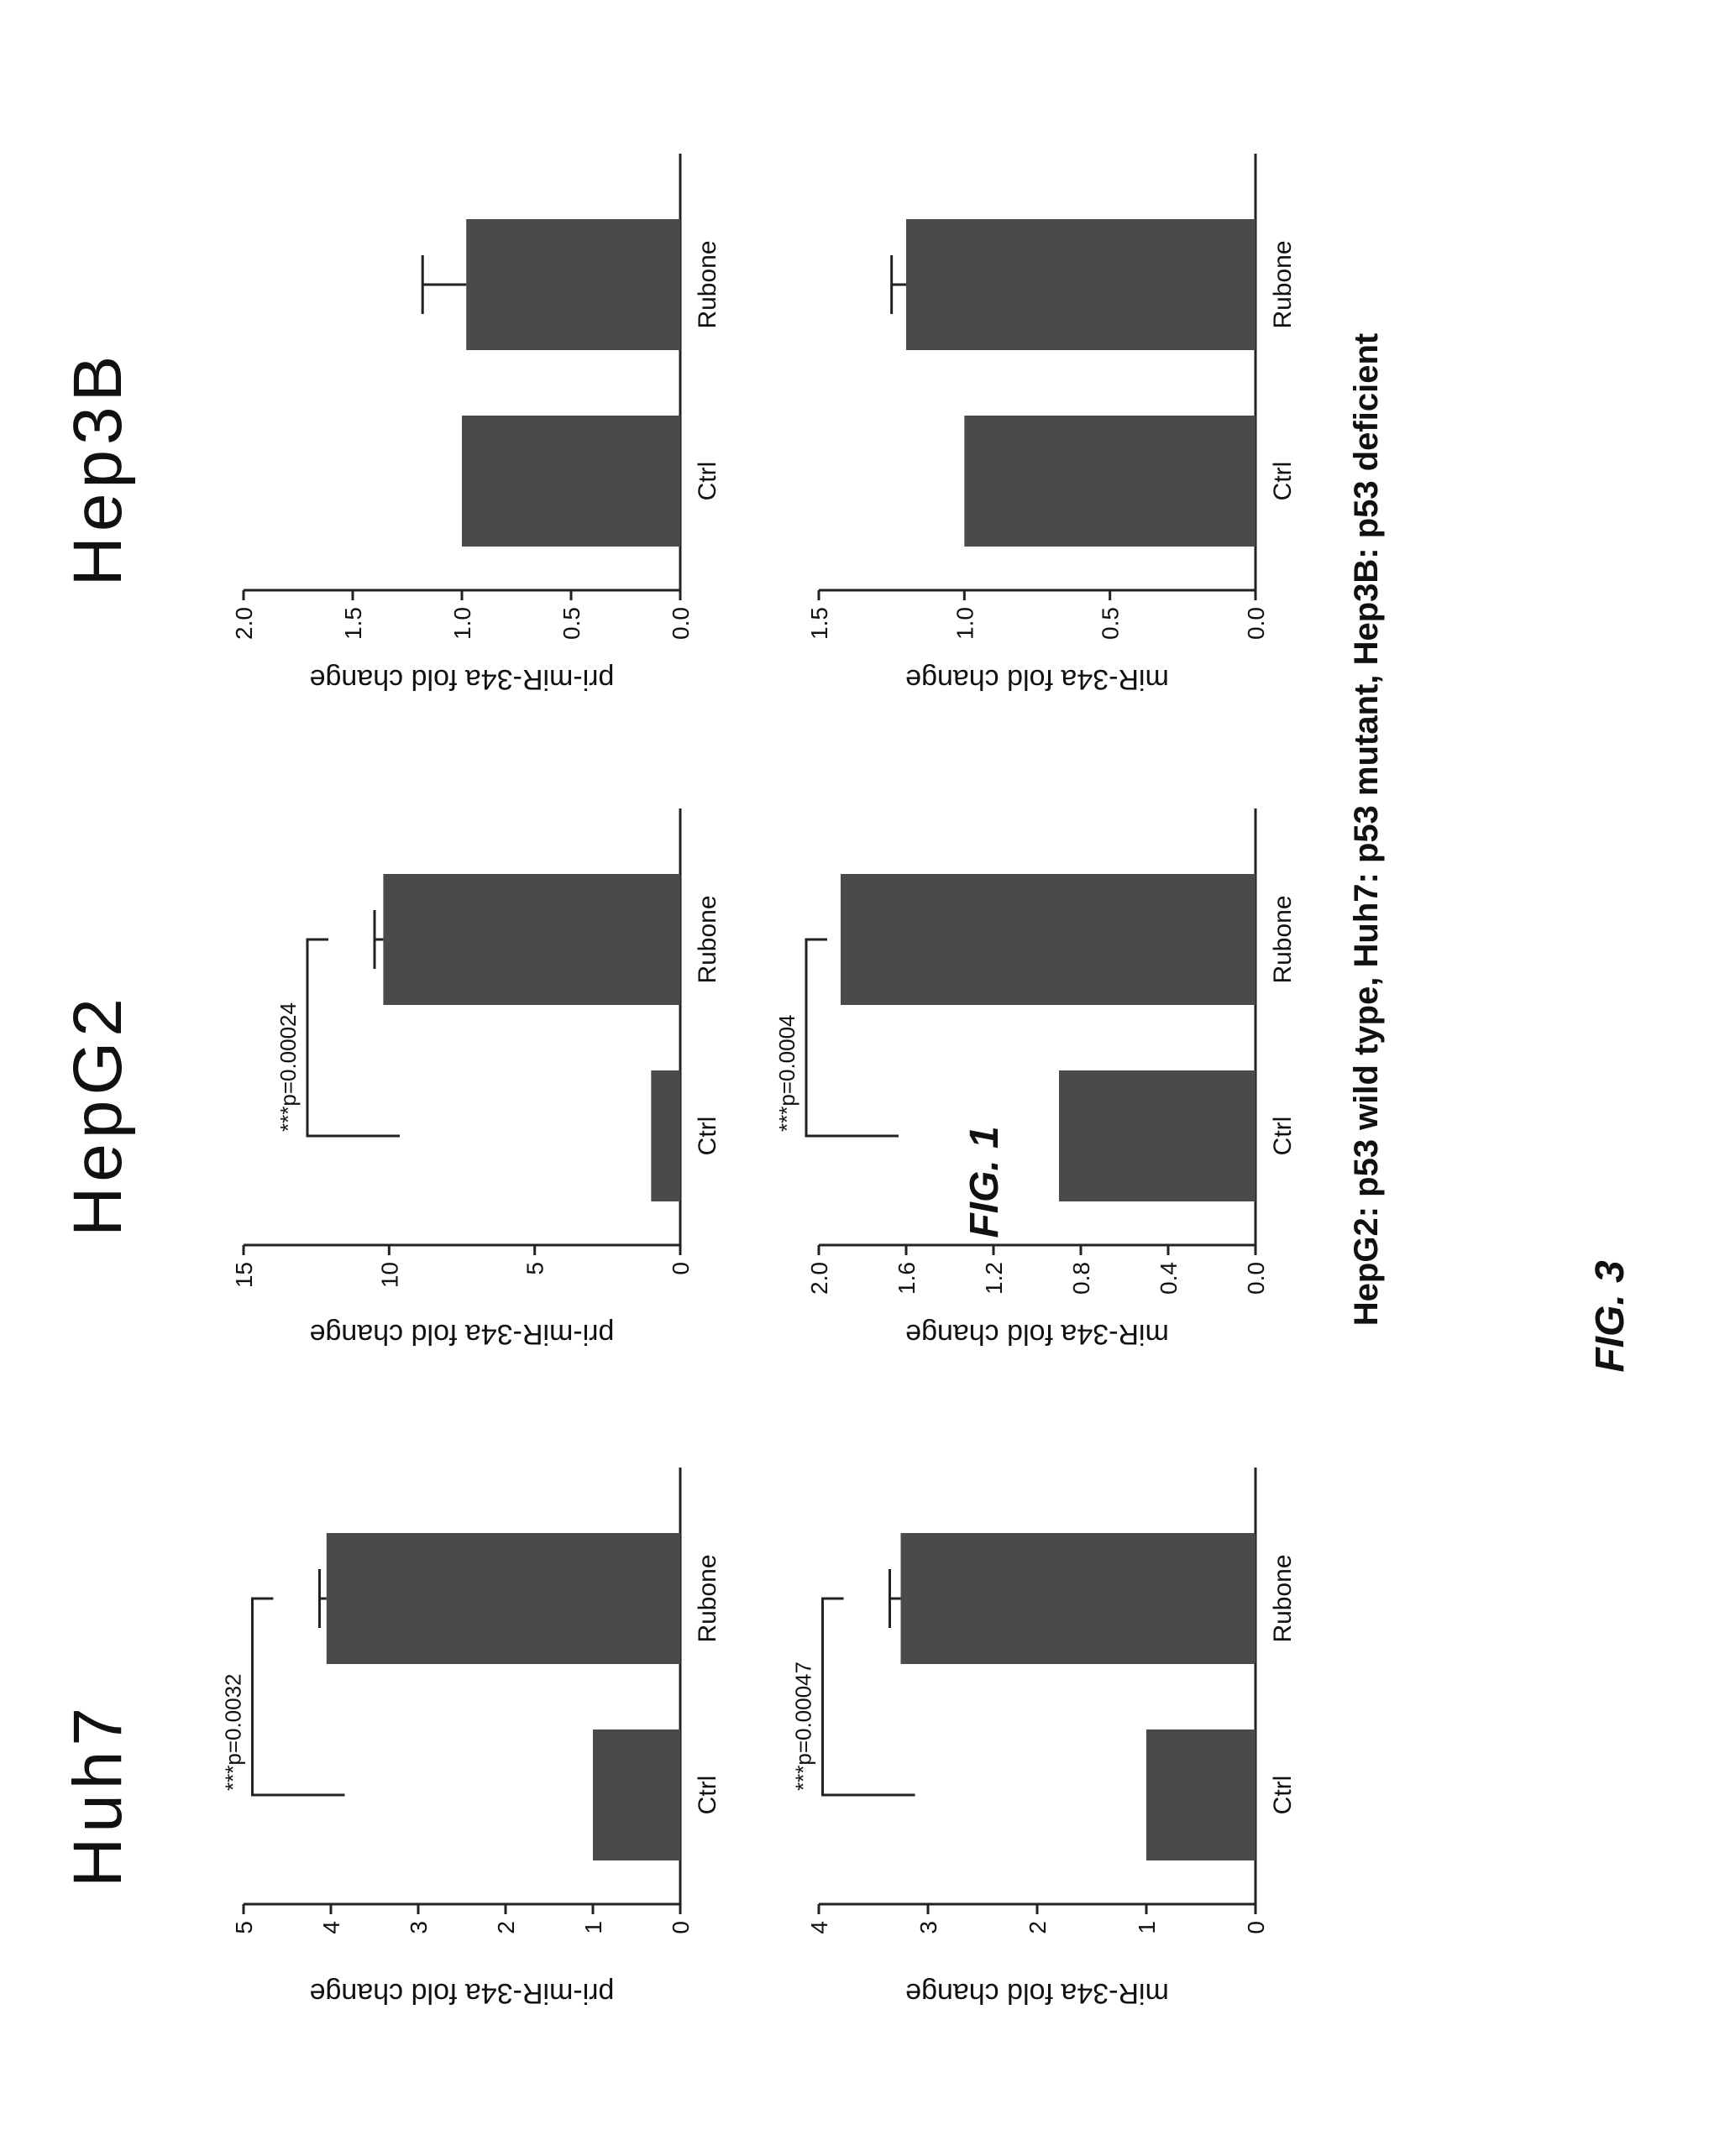 The height and width of the screenshot is (2156, 1709). What do you see at coordinates (1081, 284) in the screenshot?
I see `bar-rubone` at bounding box center [1081, 284].